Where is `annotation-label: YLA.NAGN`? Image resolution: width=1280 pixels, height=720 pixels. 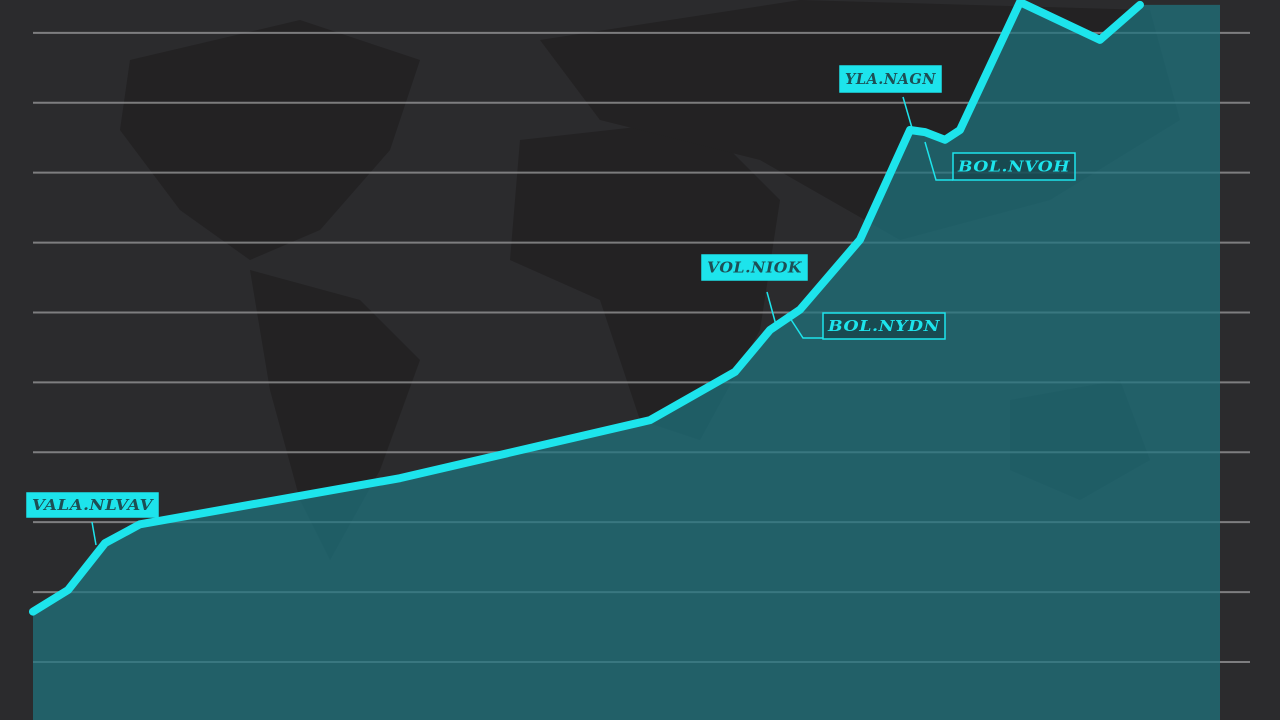
annotation-label: YLA.NAGN is located at coordinates (891, 79).